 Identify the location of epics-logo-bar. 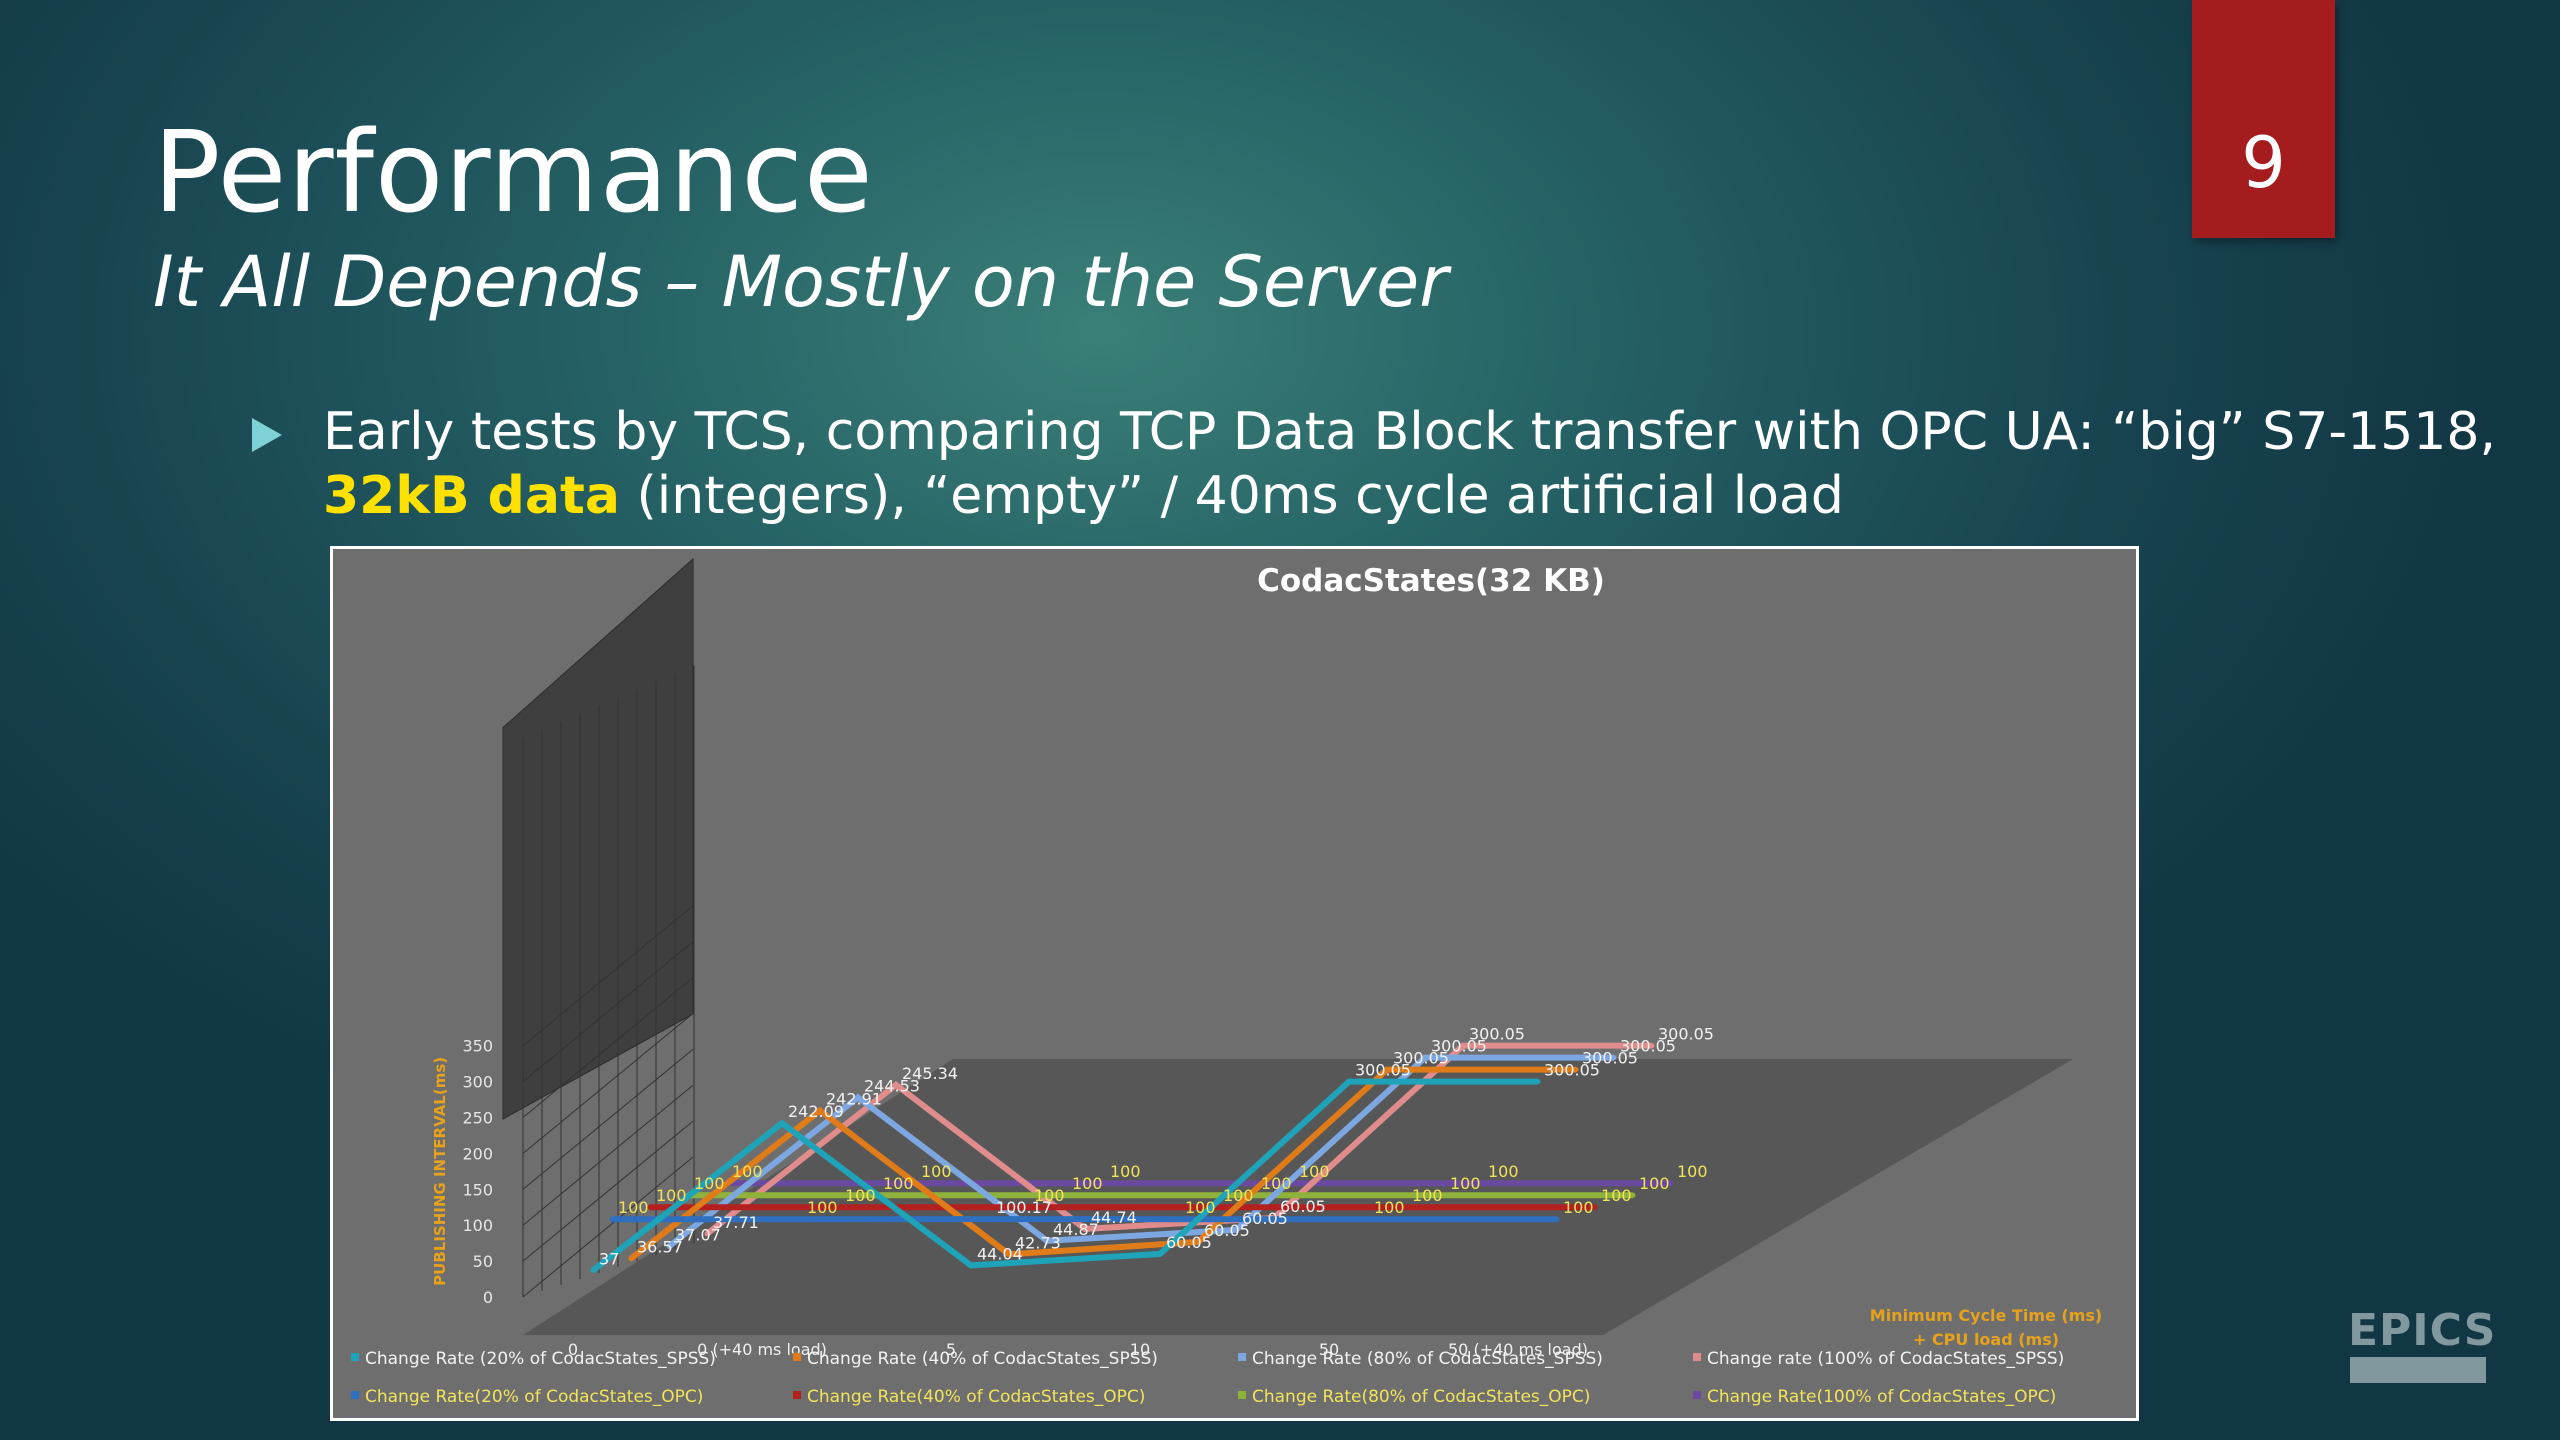
(2418, 1370).